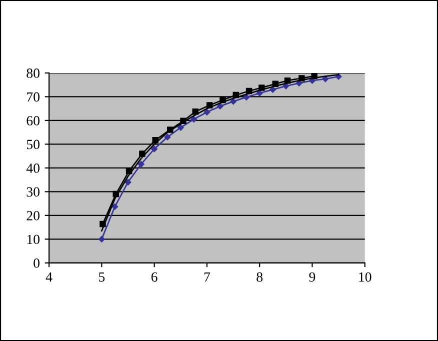 This screenshot has width=438, height=341. I want to click on y-tick-label: 70, so click(33, 97).